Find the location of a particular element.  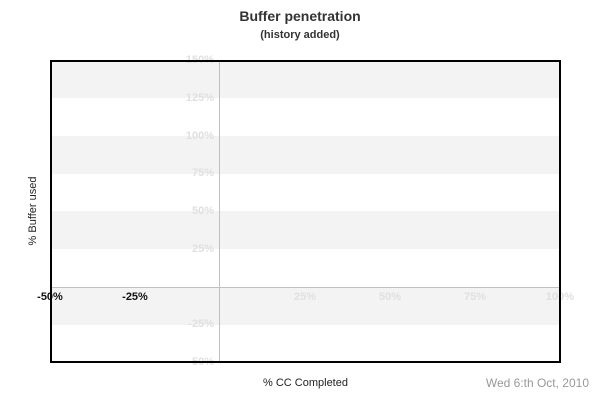

footer-date: Wed 6:th Oct, 2010 is located at coordinates (537, 383).